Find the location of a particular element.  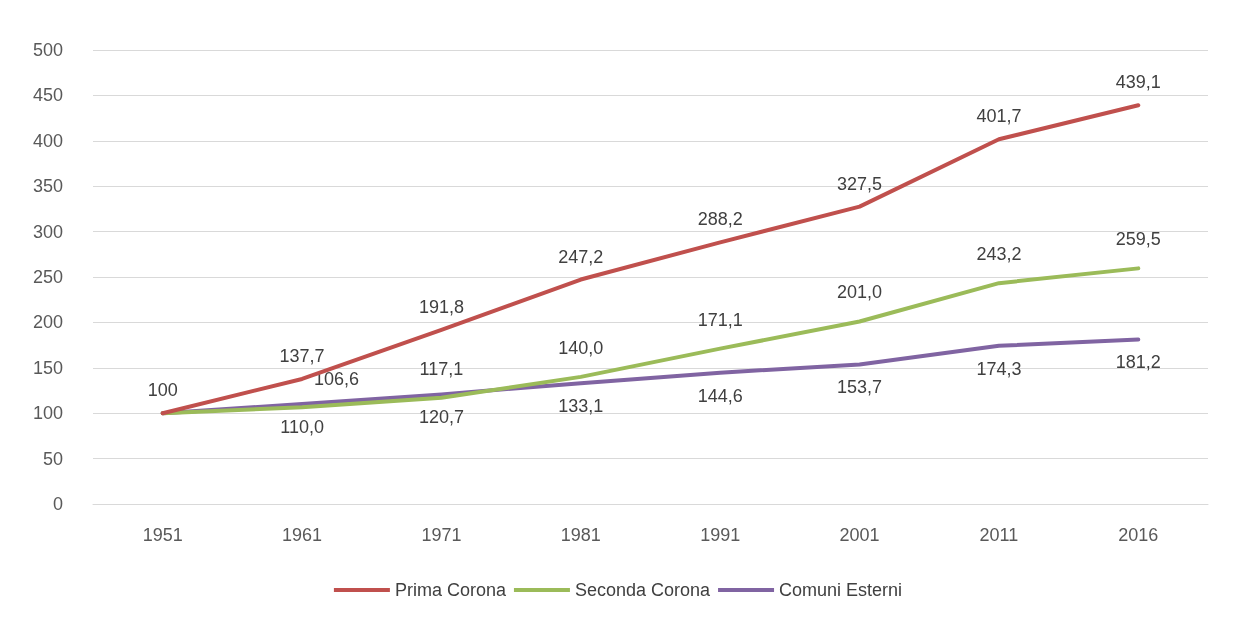

y-tick-label: 500 is located at coordinates (47, 50).